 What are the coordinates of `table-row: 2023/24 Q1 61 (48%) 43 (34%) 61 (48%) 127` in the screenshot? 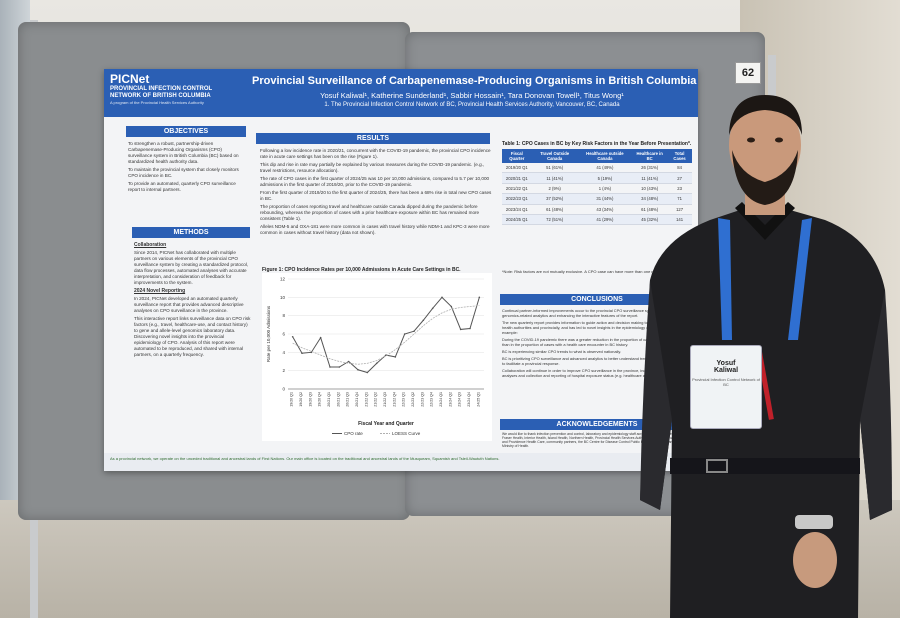 It's located at (597, 209).